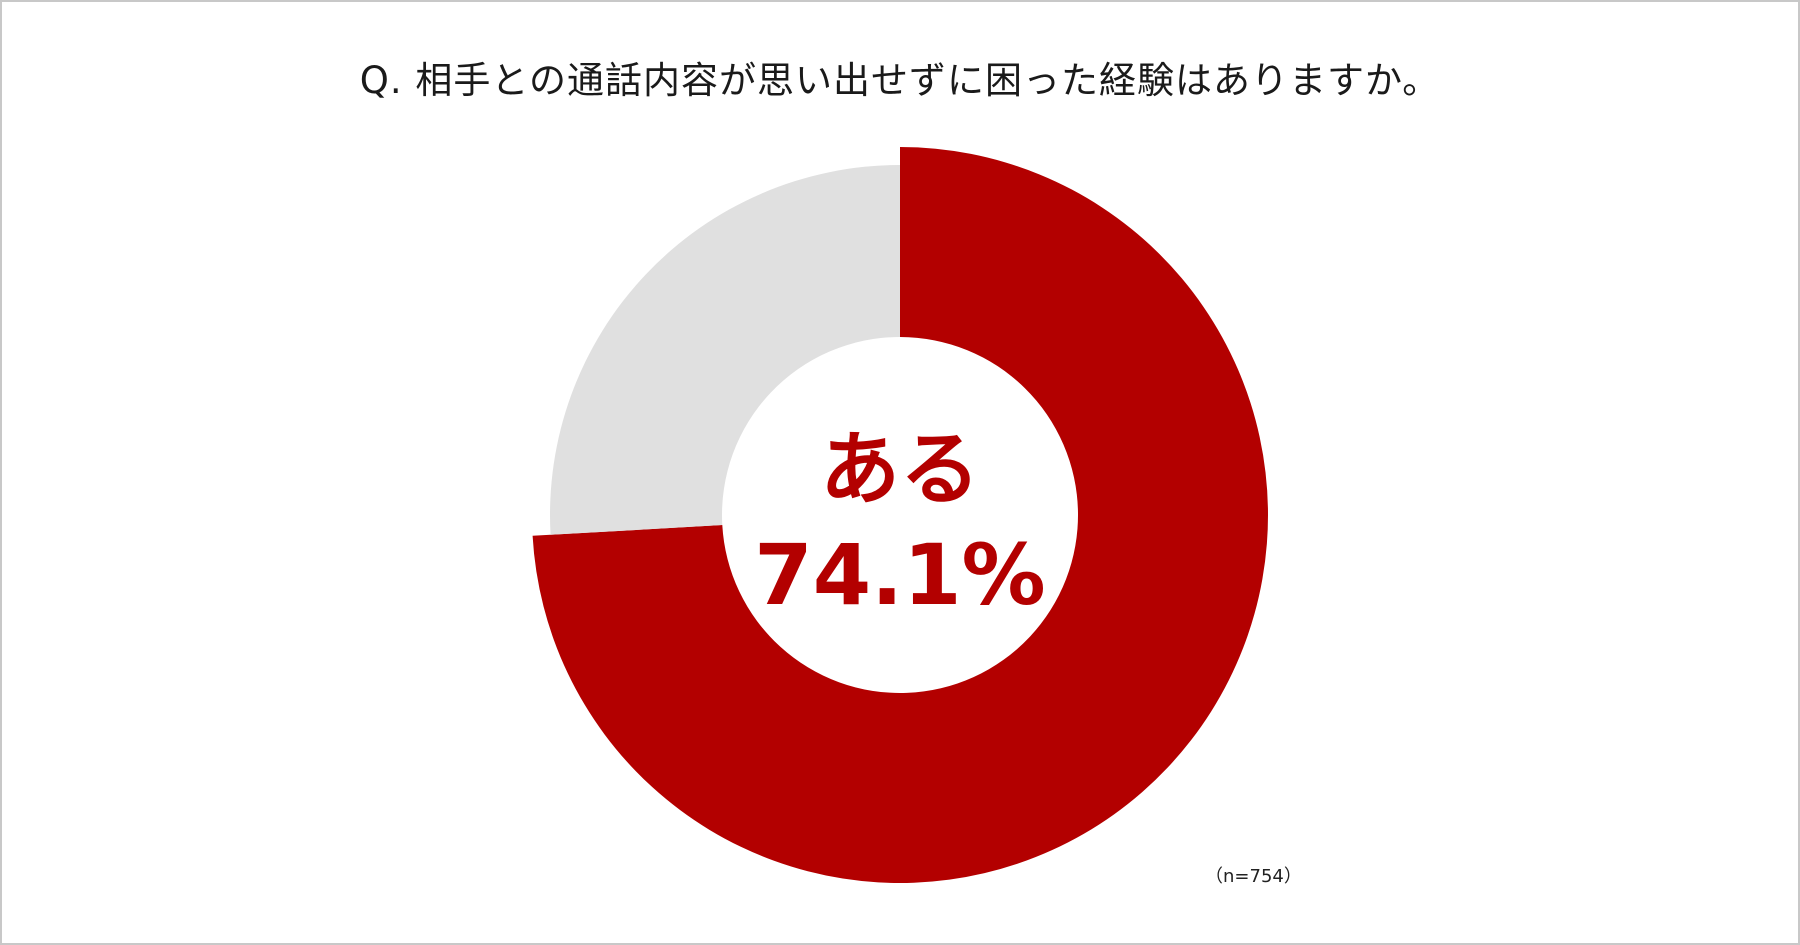  Describe the element at coordinates (900, 469) in the screenshot. I see `center-category-label: ある` at that location.